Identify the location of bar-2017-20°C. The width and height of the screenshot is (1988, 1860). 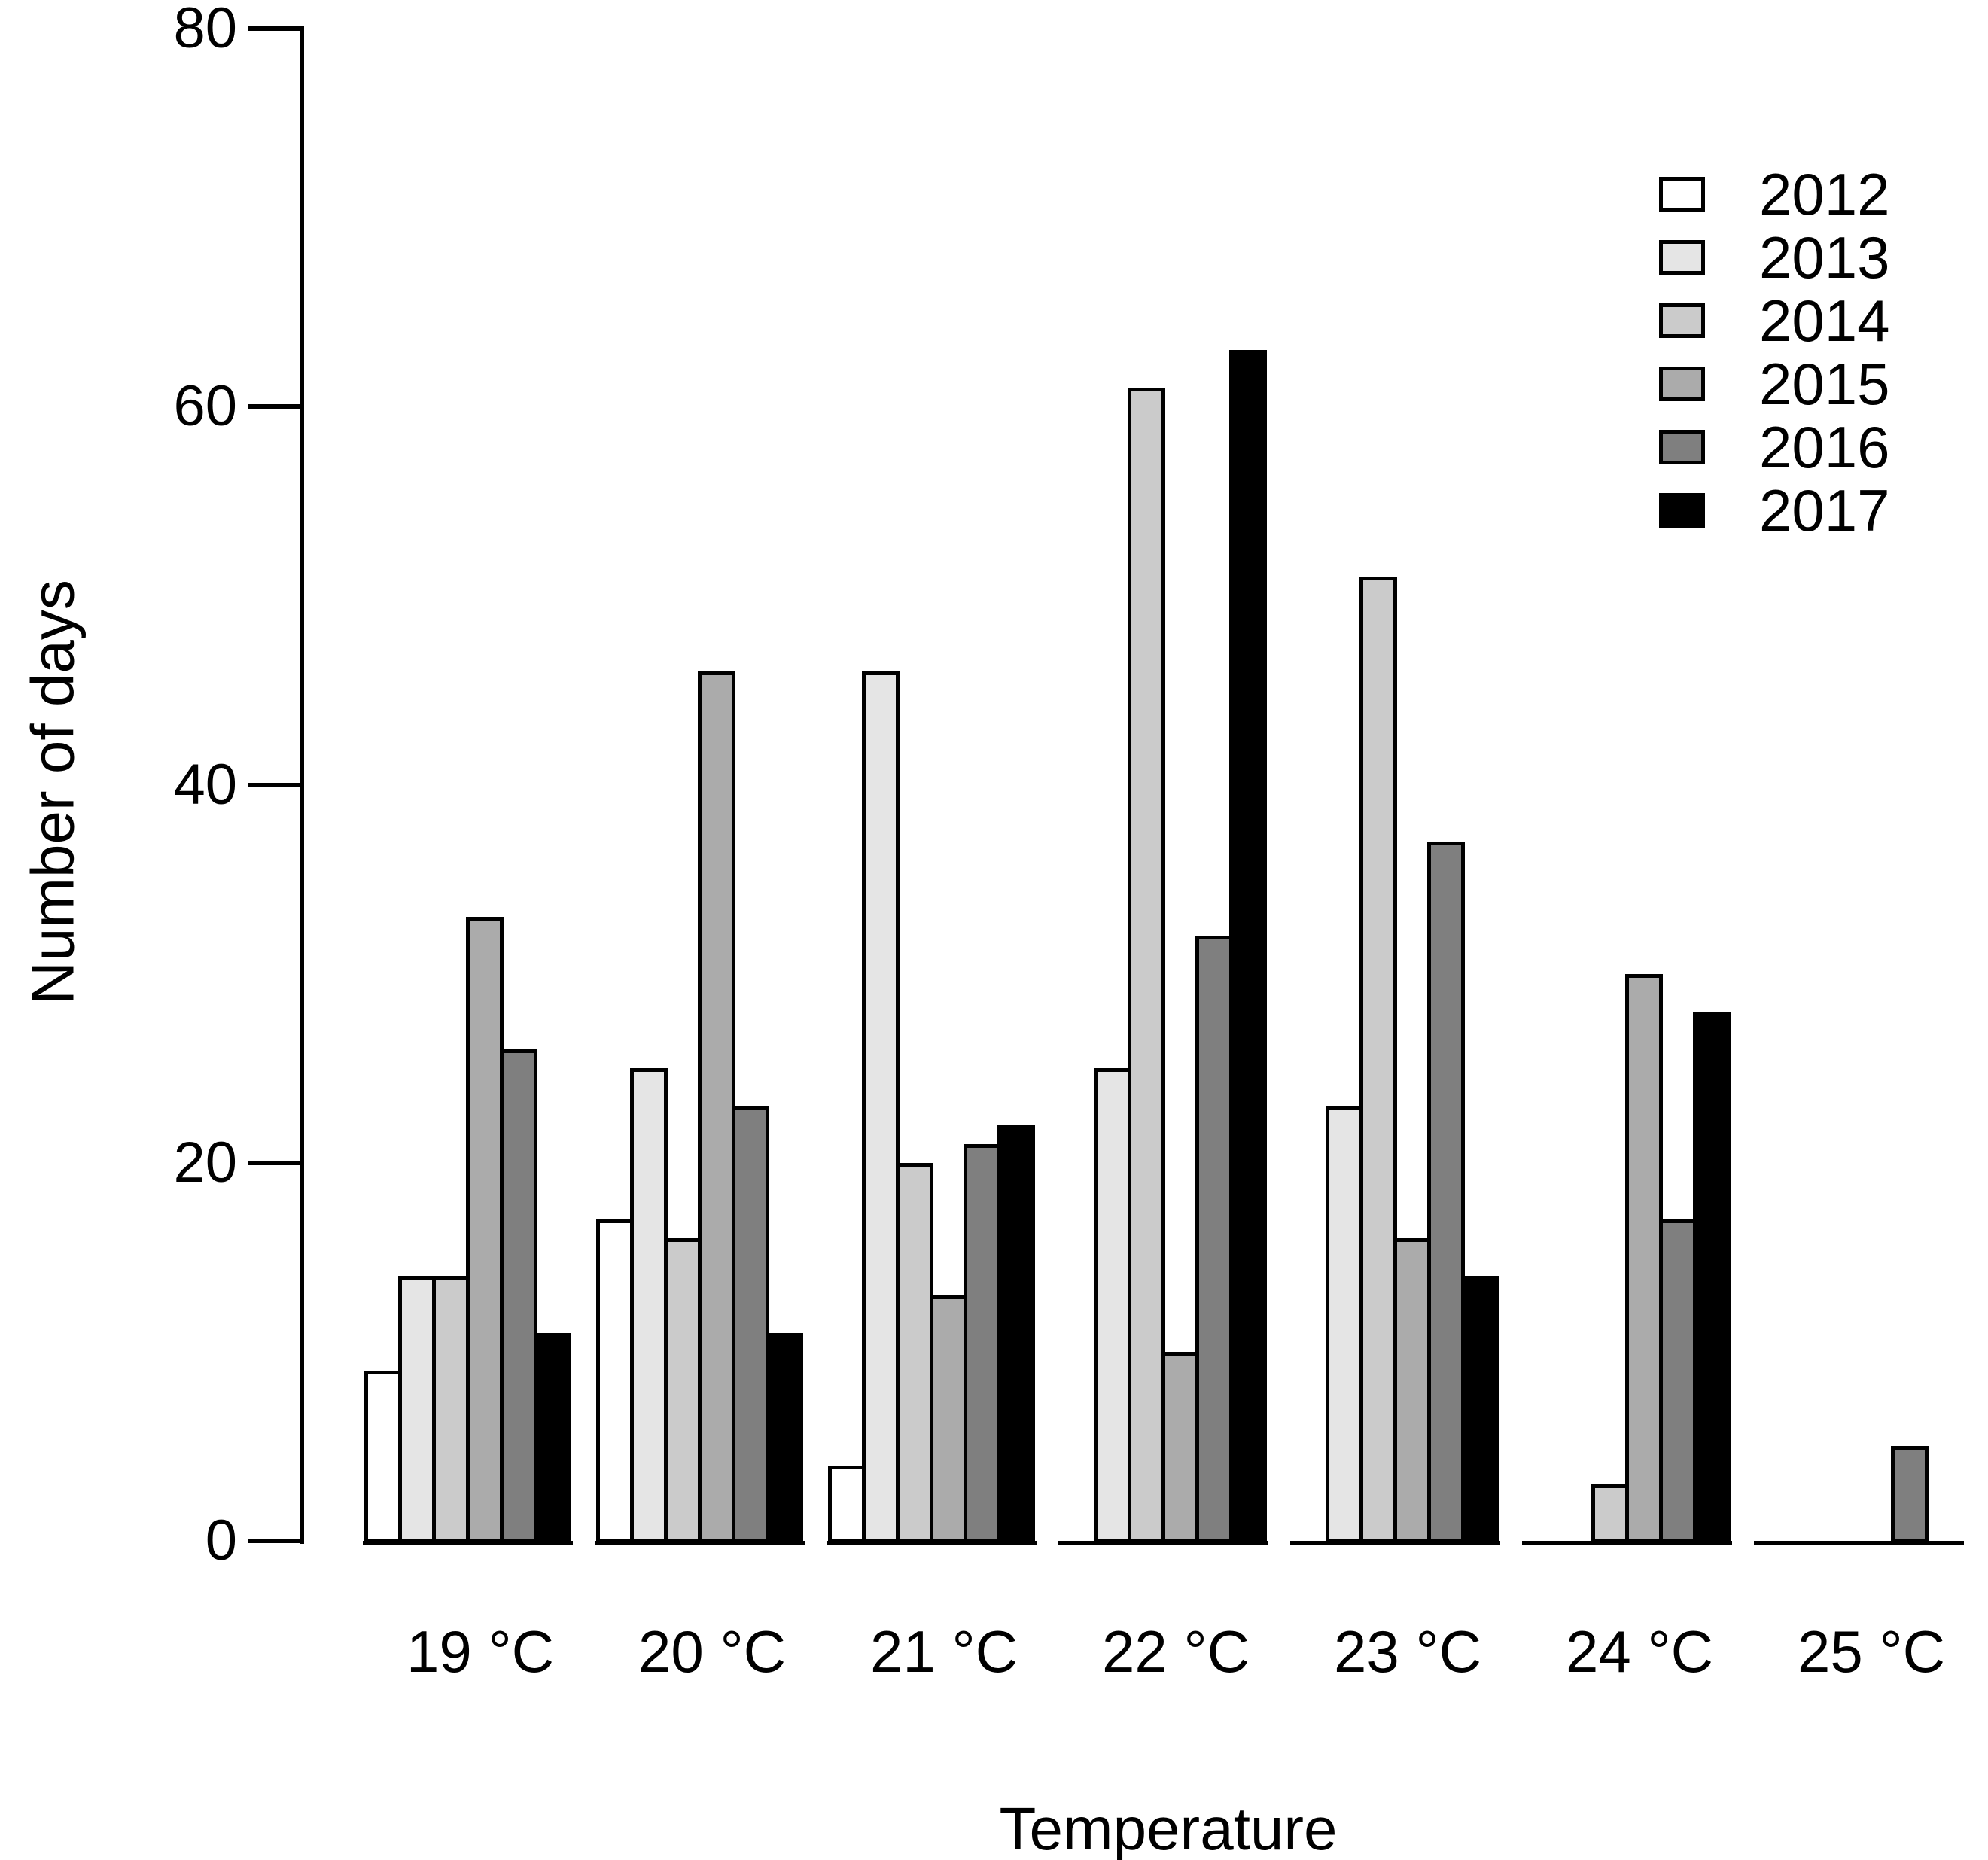
(784, 1438).